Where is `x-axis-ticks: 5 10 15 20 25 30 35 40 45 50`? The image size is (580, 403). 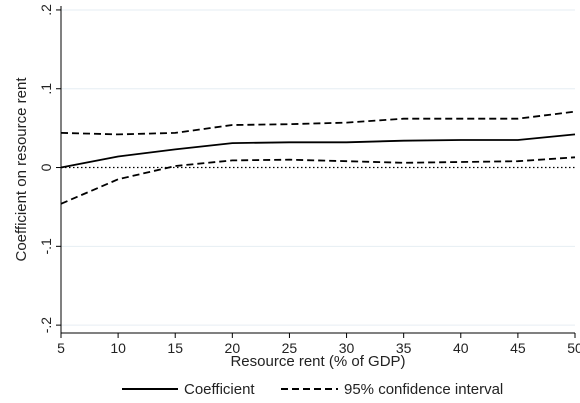 x-axis-ticks: 5 10 15 20 25 30 35 40 45 50 is located at coordinates (318, 344).